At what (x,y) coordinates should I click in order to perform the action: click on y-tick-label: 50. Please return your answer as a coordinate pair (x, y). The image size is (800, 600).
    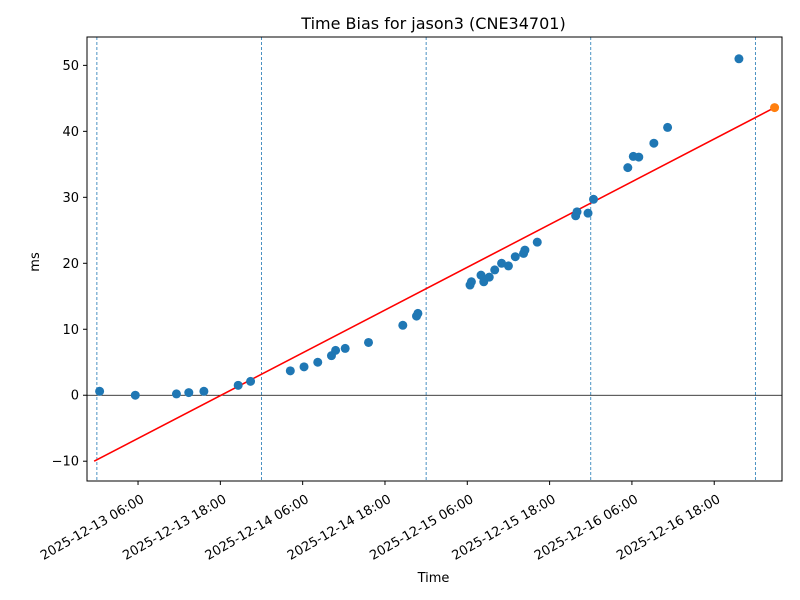
    Looking at the image, I should click on (70, 66).